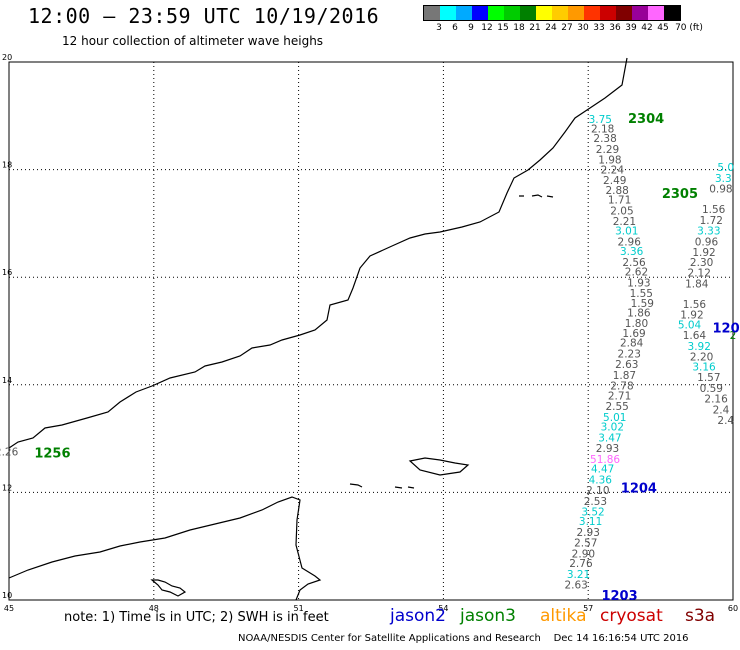 This screenshot has height=650, width=740. I want to click on wave-height-reading: 2.20, so click(701, 358).